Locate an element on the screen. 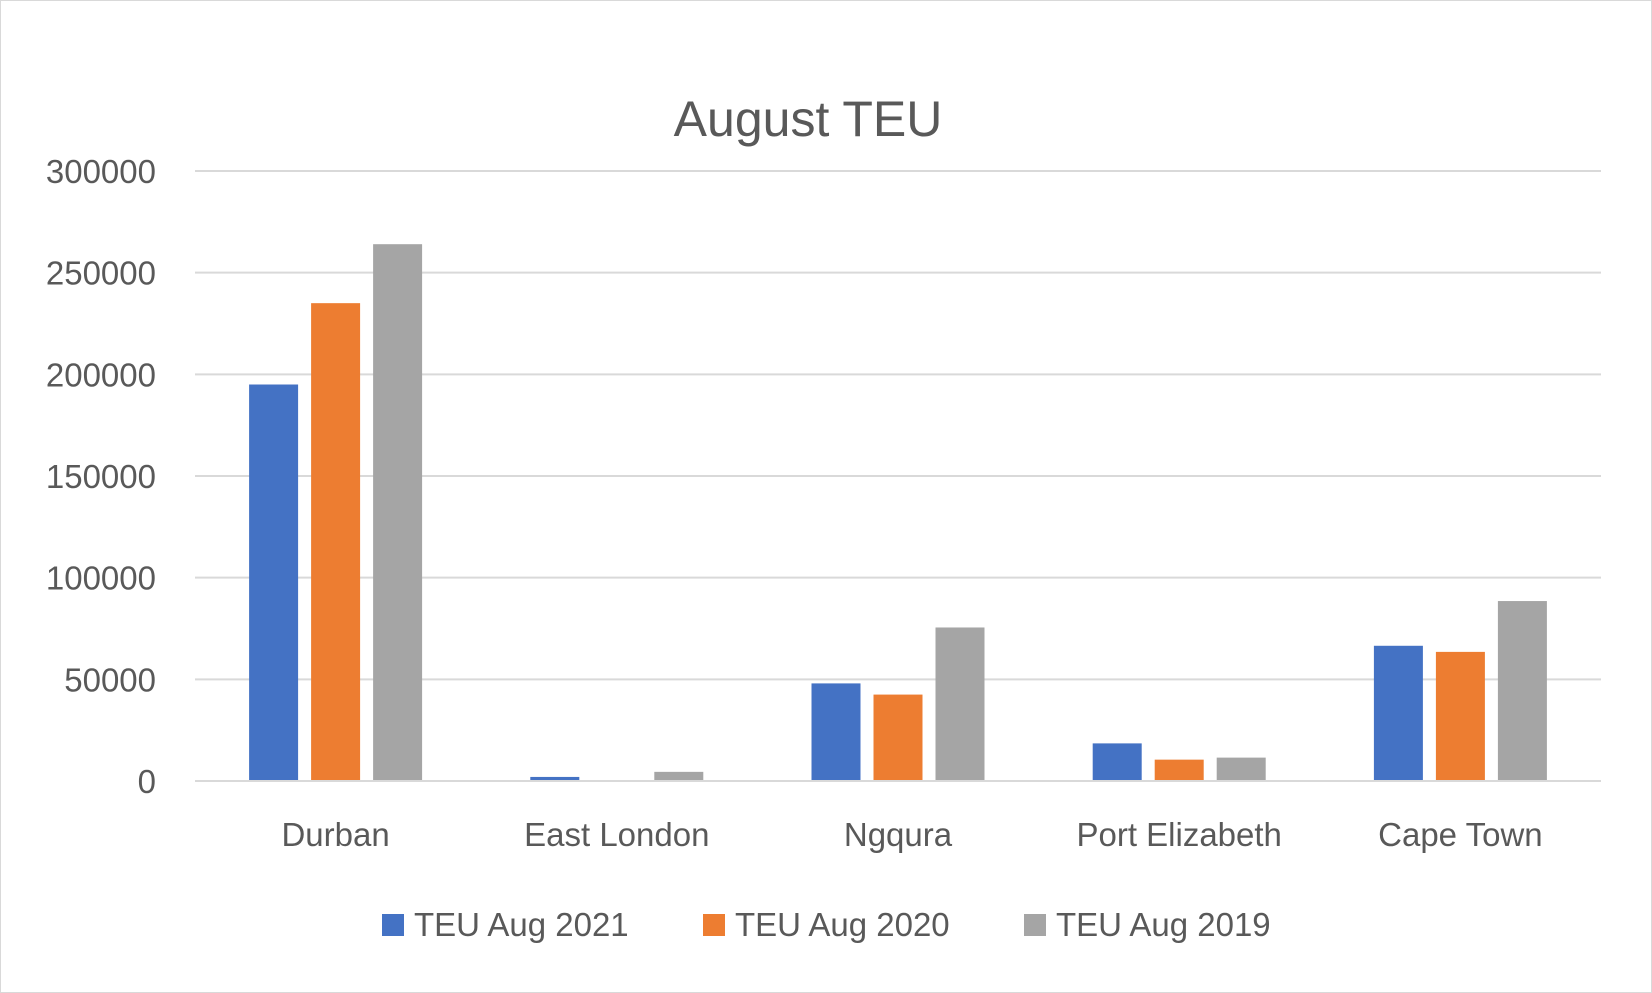 This screenshot has height=993, width=1652. y-tick-label: 150000 is located at coordinates (101, 476).